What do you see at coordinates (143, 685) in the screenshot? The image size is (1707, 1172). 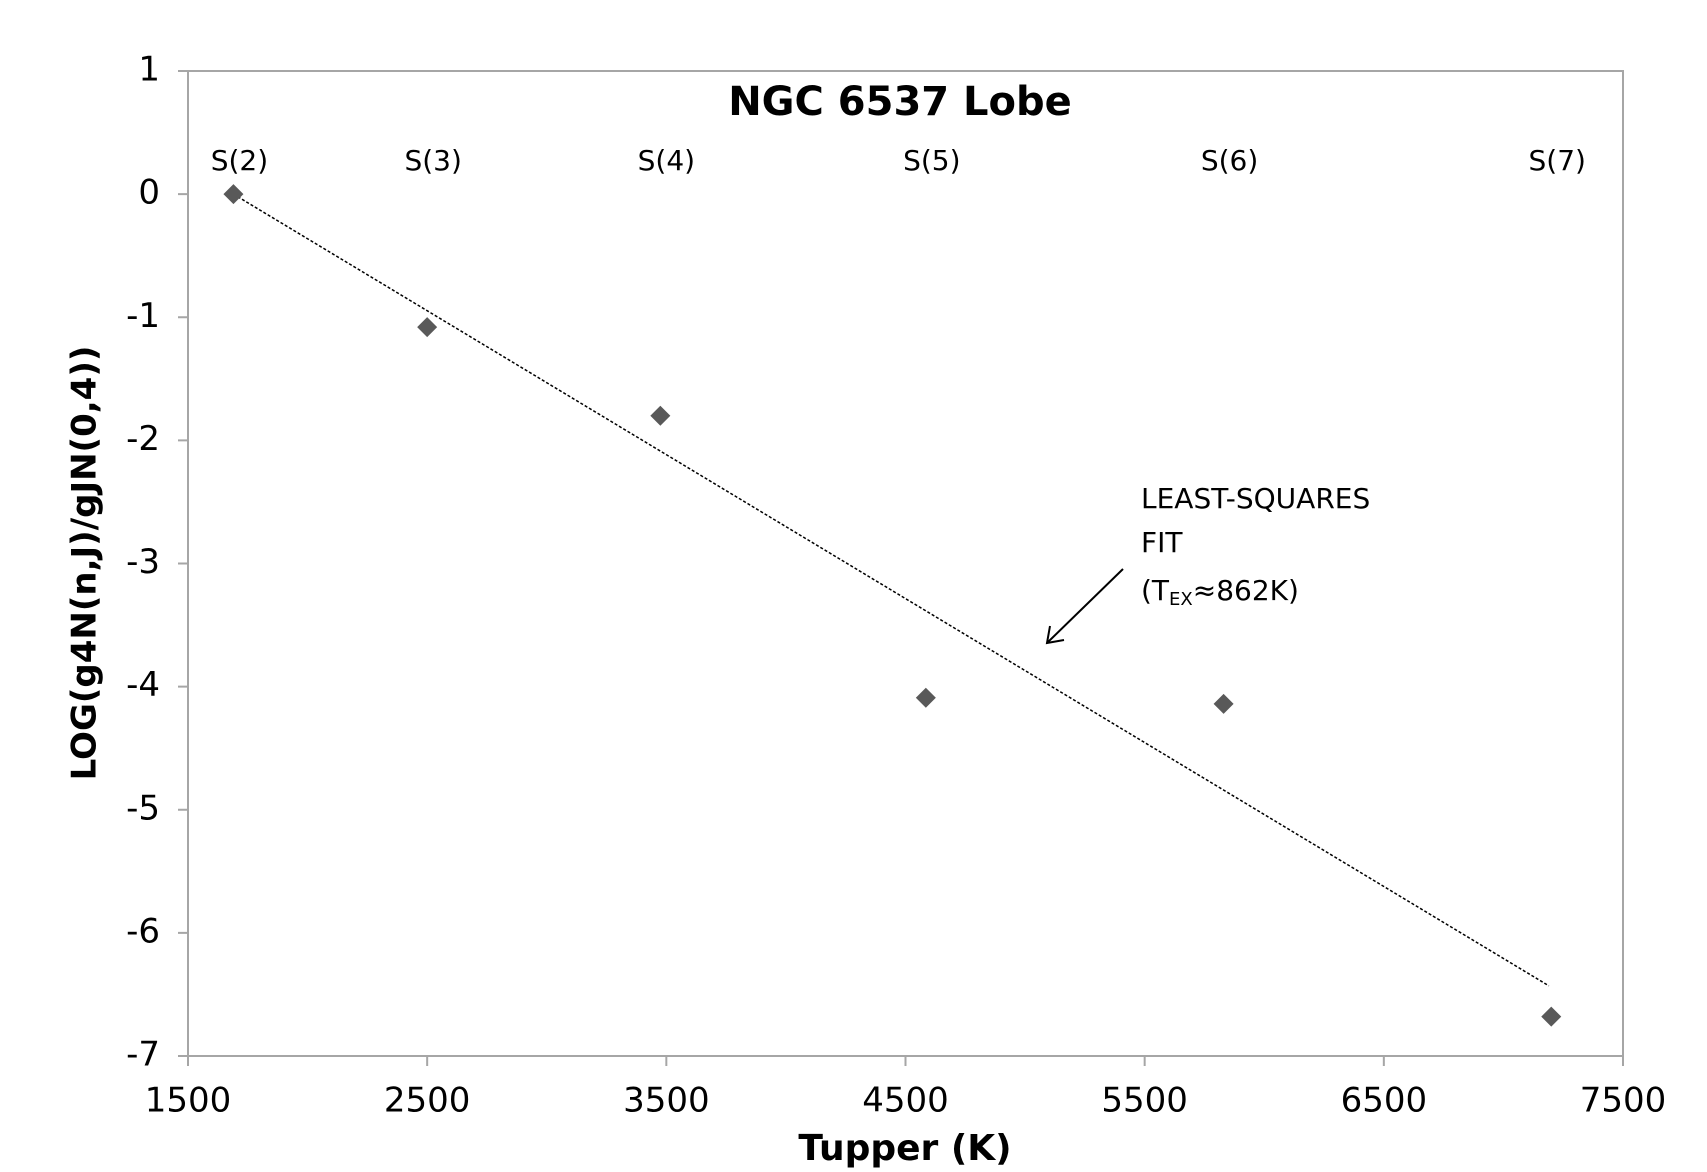 I see `y-tick-label: -4` at bounding box center [143, 685].